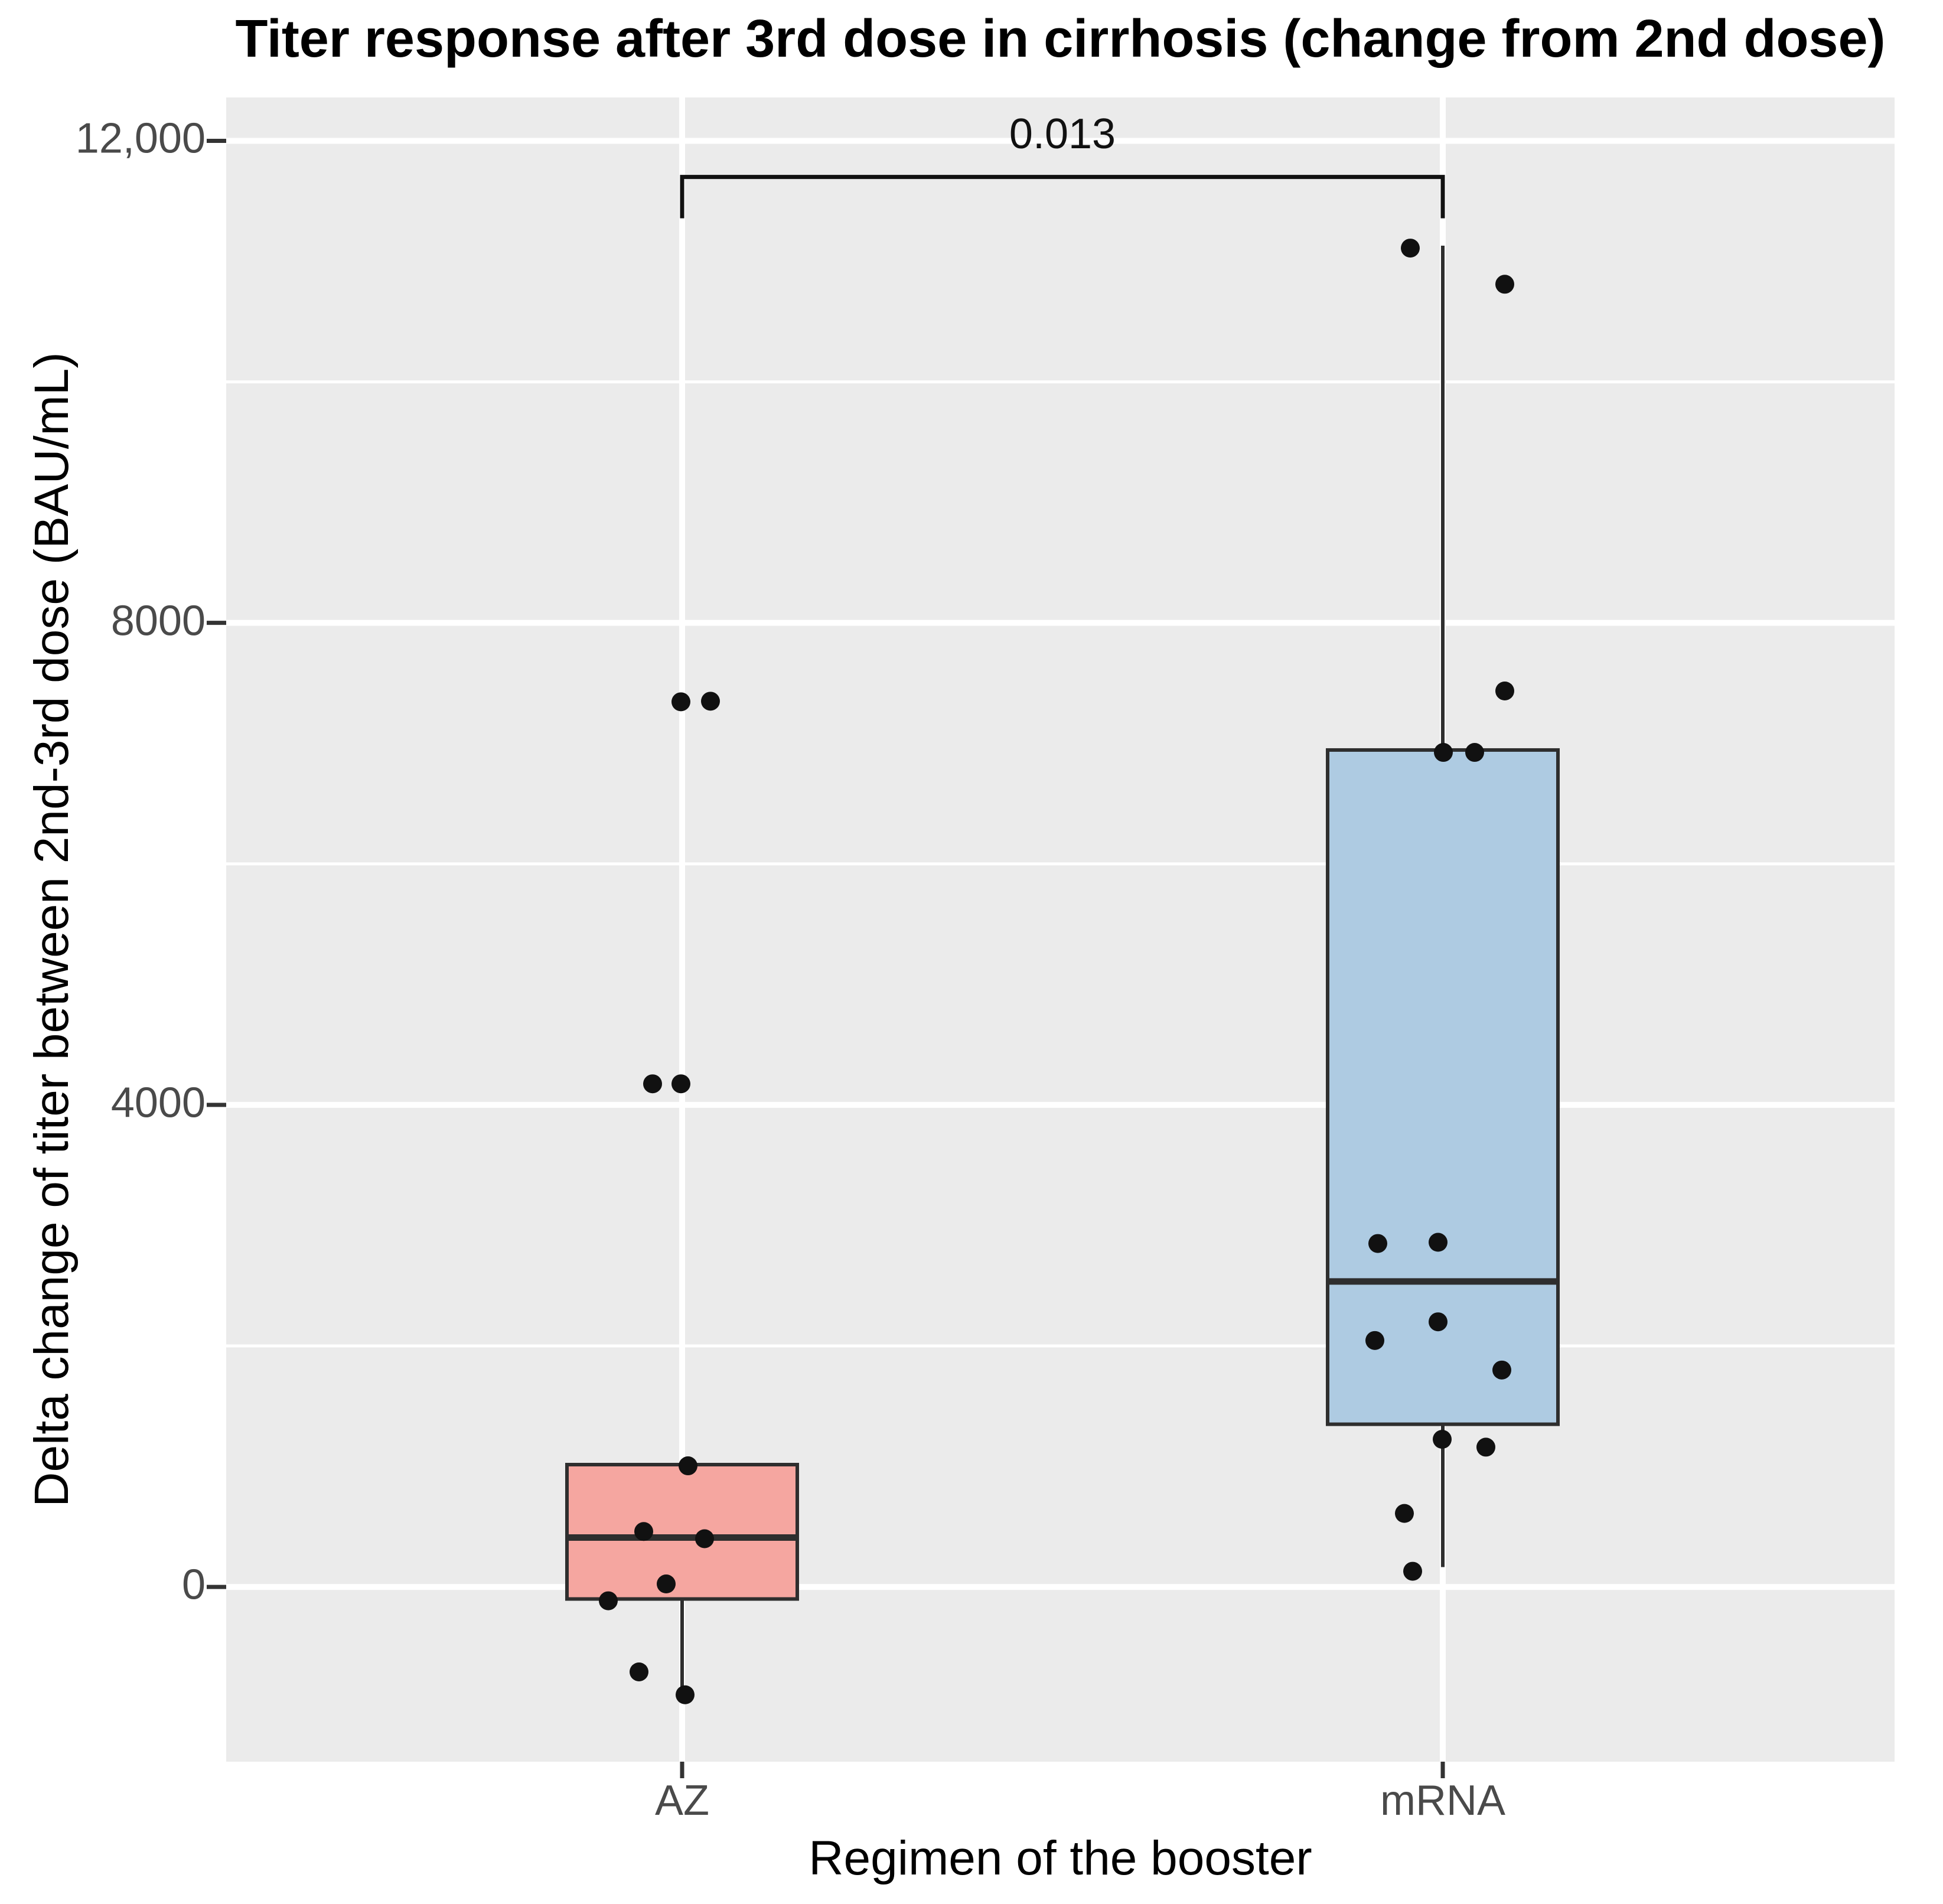  Describe the element at coordinates (140, 139) in the screenshot. I see `y-tick-label-12000: 12,000` at that location.